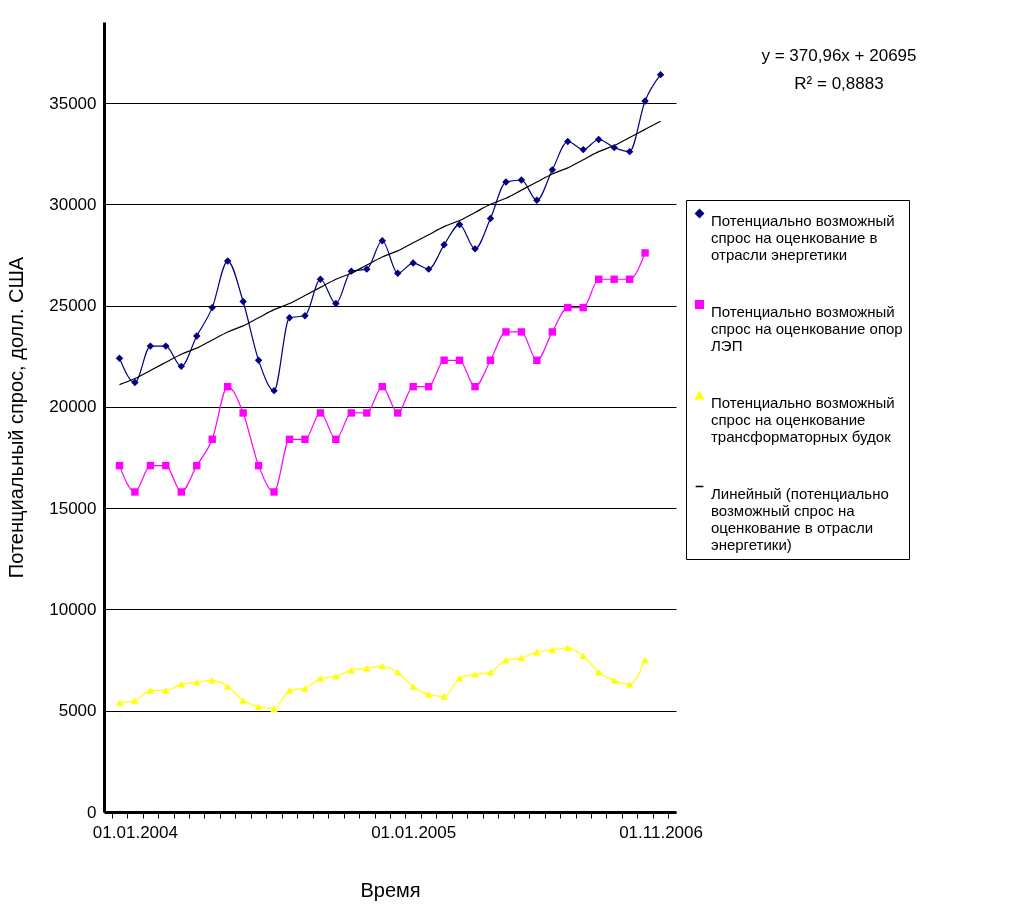 Image resolution: width=1017 pixels, height=912 pixels. I want to click on x-tick-label: 01.01.2004, so click(135, 832).